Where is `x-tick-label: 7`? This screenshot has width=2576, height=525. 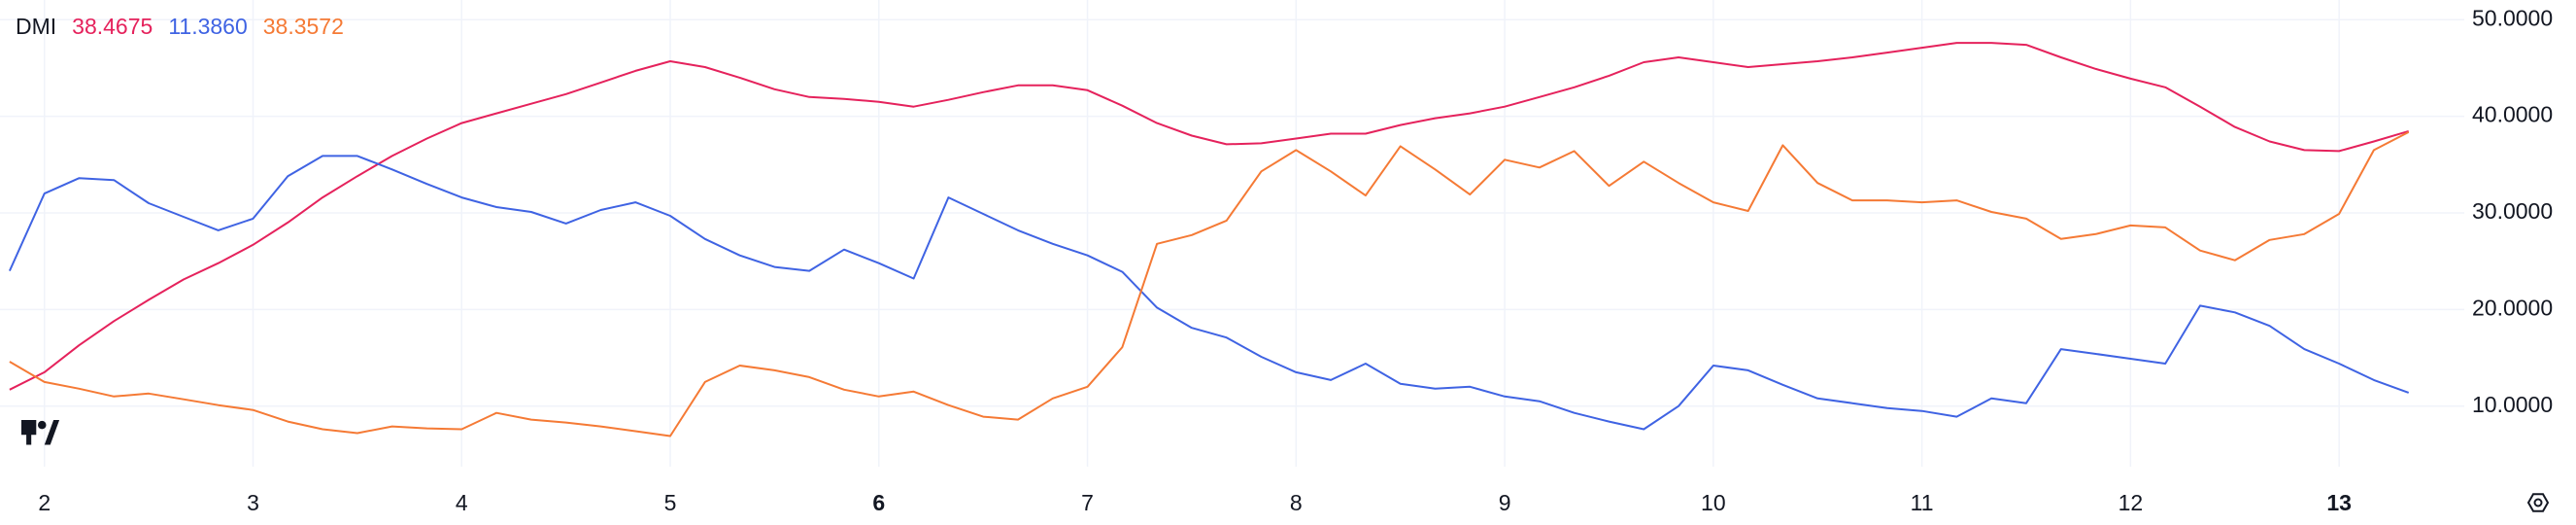
x-tick-label: 7 is located at coordinates (1087, 502).